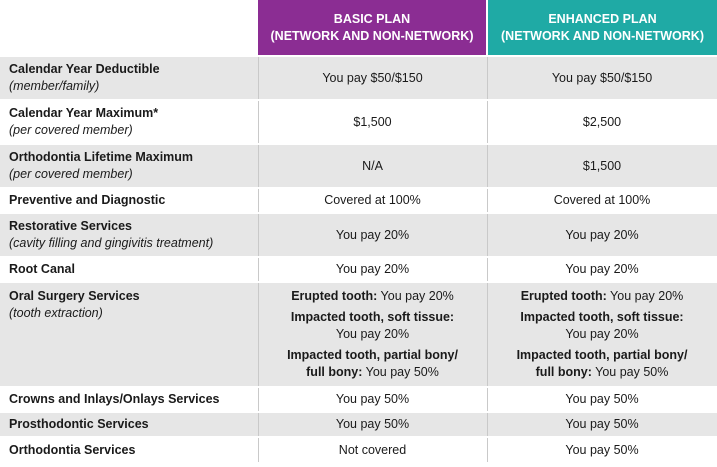  I want to click on row-subtitle: (tooth extraction), so click(56, 313).